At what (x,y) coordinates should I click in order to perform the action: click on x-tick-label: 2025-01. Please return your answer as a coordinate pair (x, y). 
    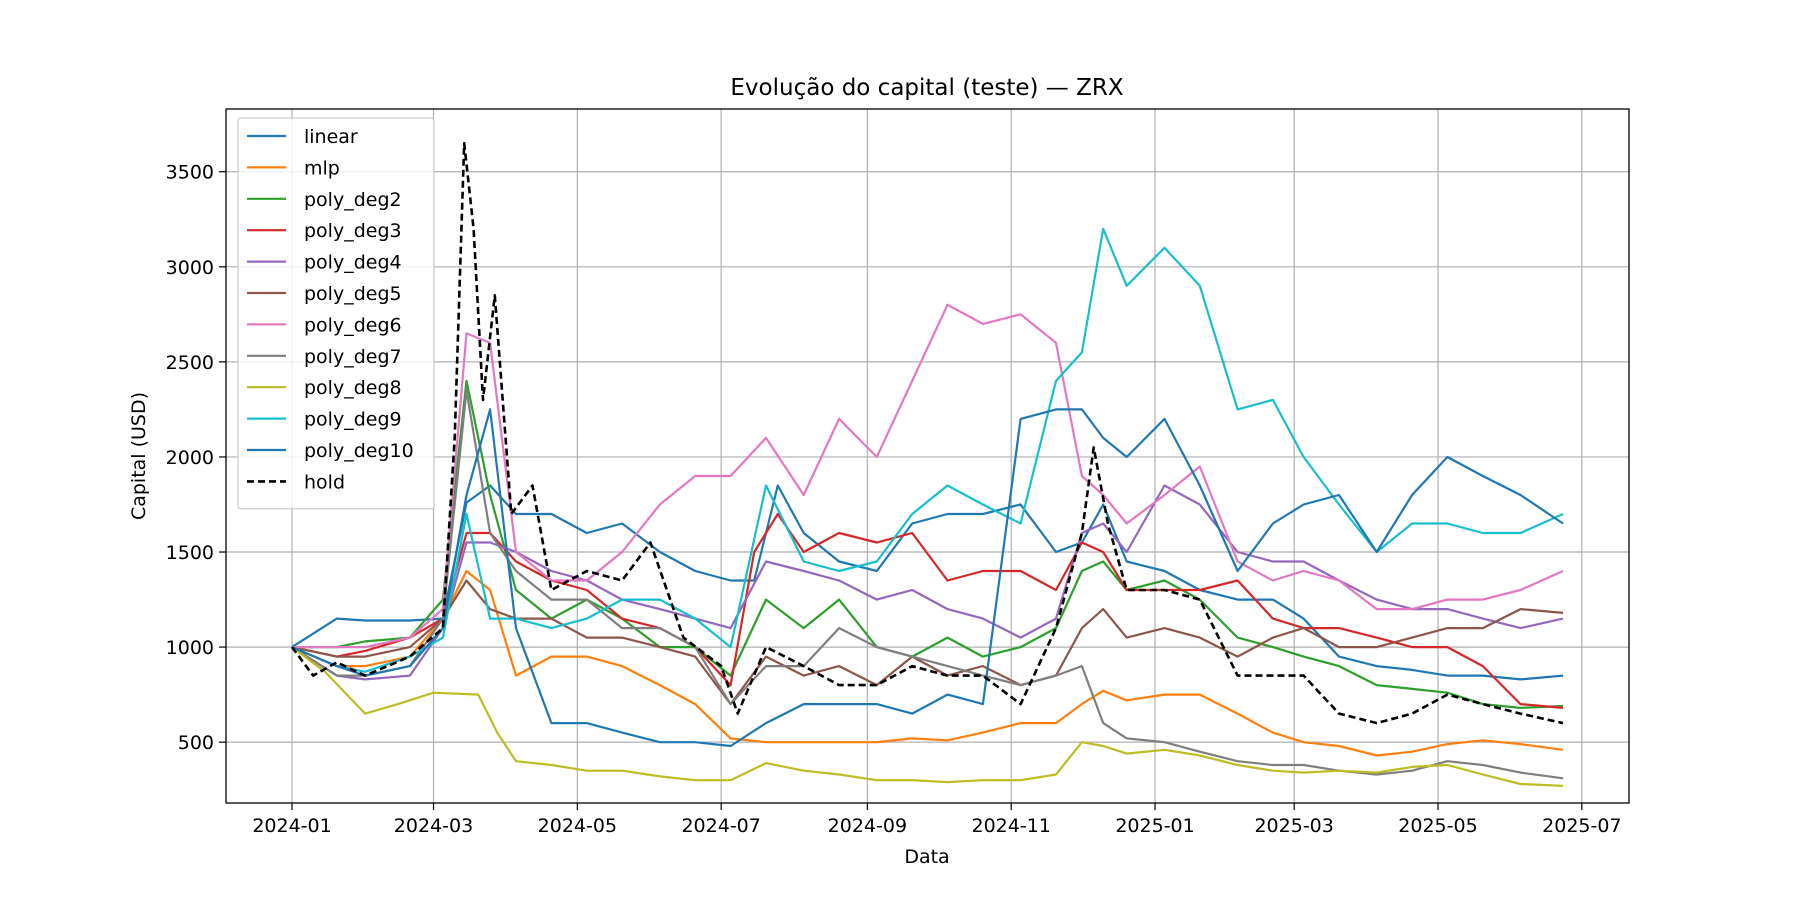
    Looking at the image, I should click on (1154, 826).